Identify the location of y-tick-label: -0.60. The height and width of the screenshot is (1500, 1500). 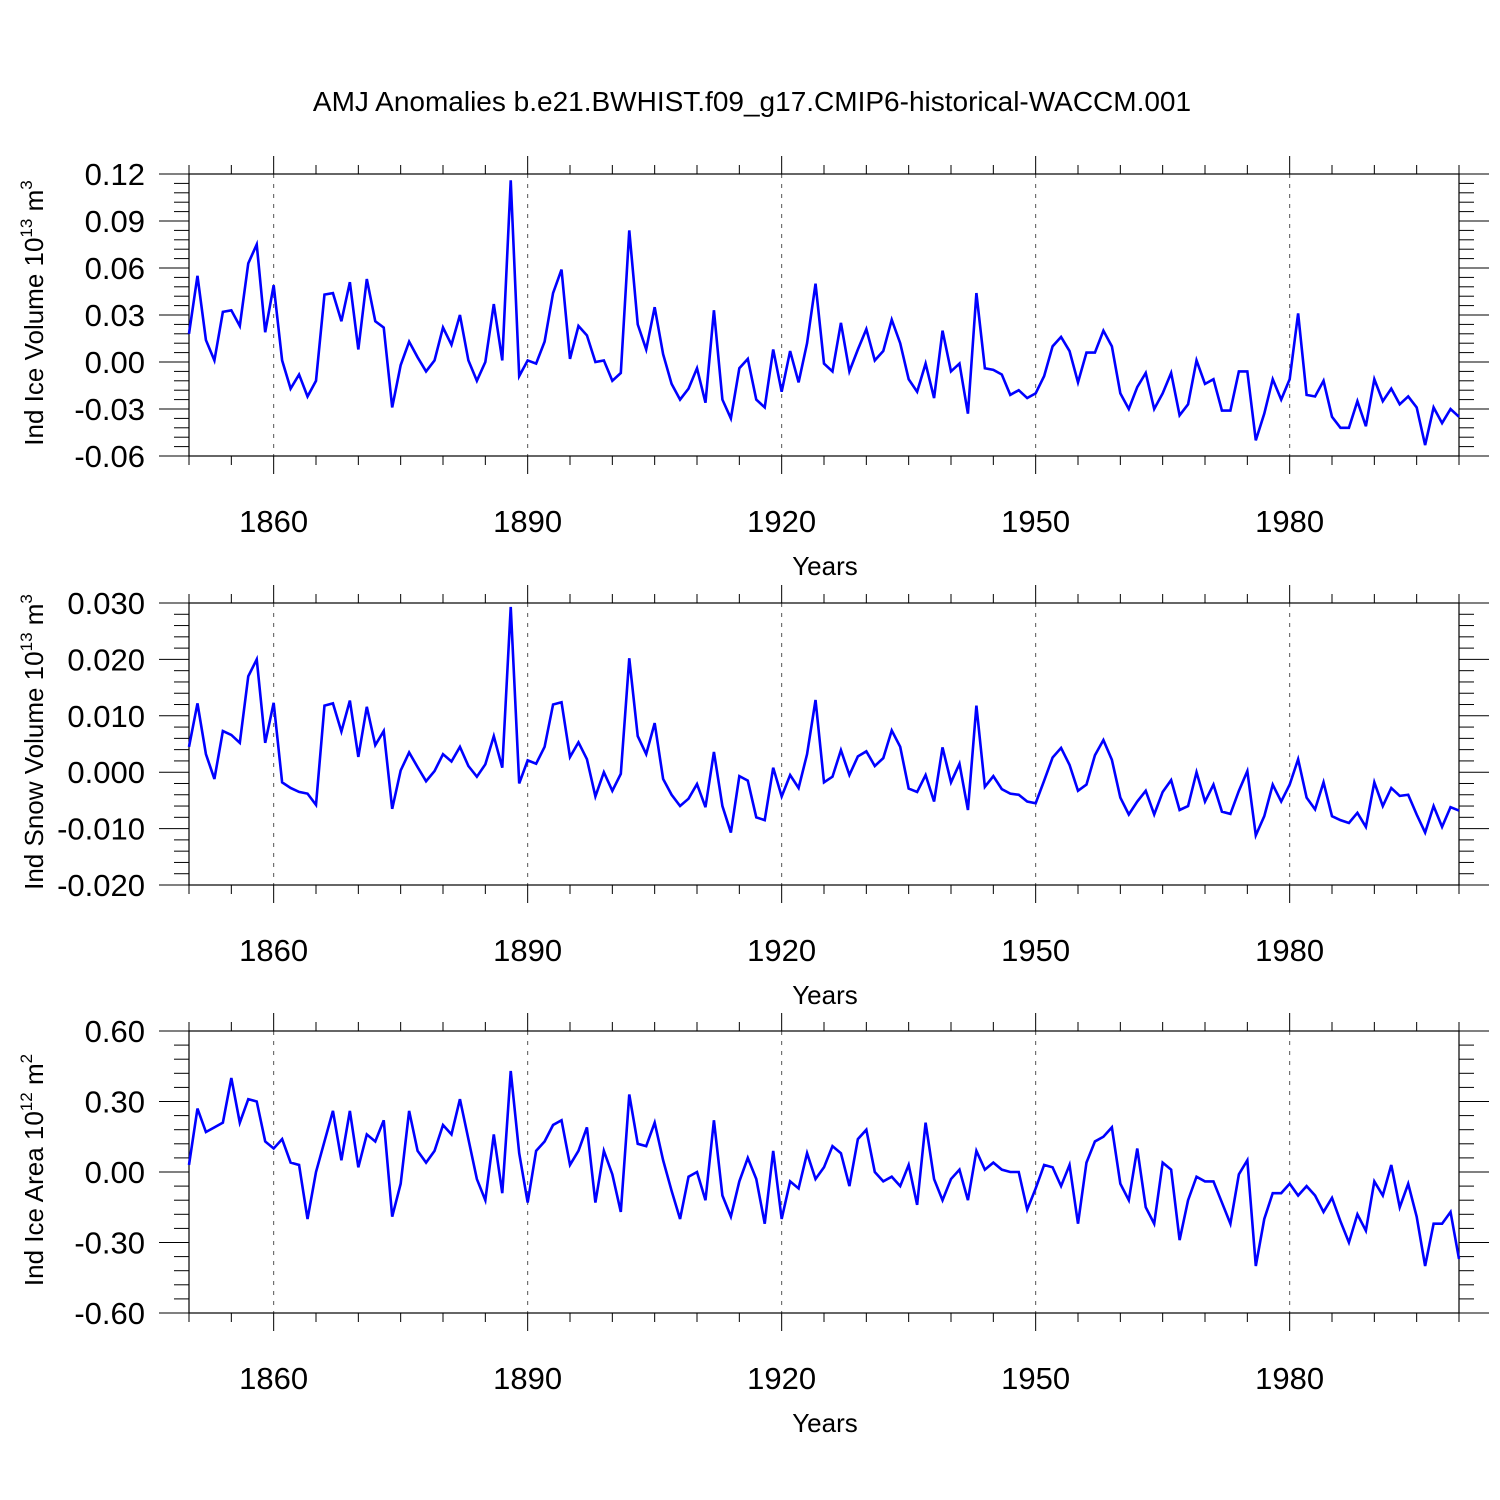
(109, 1313).